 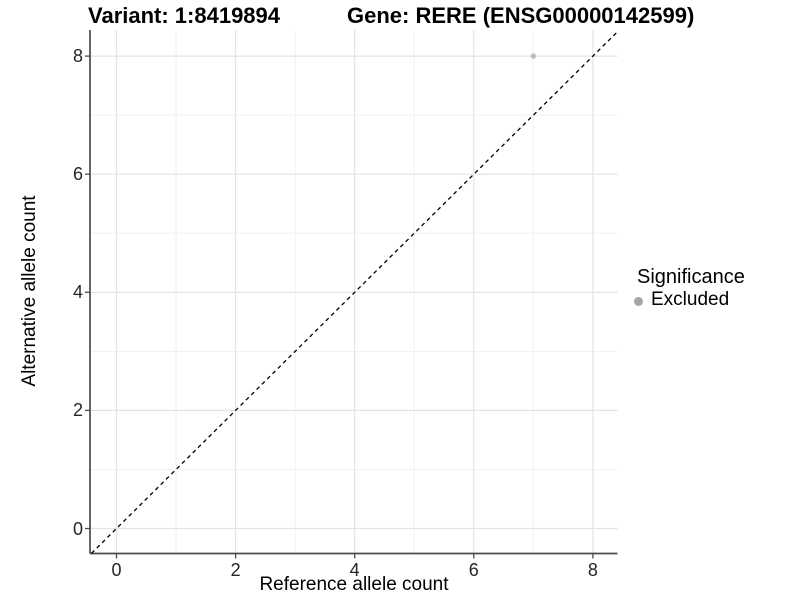 I want to click on y-tick-label: 0, so click(x=77, y=528).